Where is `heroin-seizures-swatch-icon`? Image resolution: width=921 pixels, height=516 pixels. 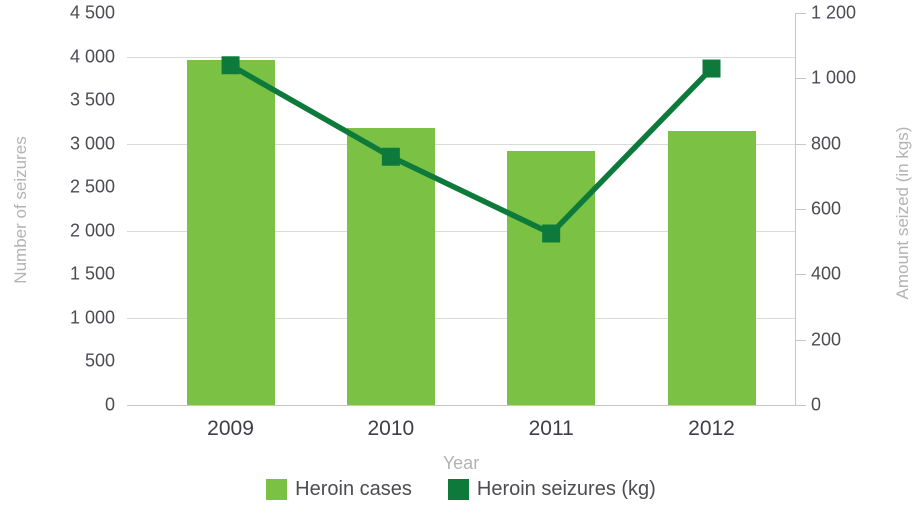
heroin-seizures-swatch-icon is located at coordinates (458, 489).